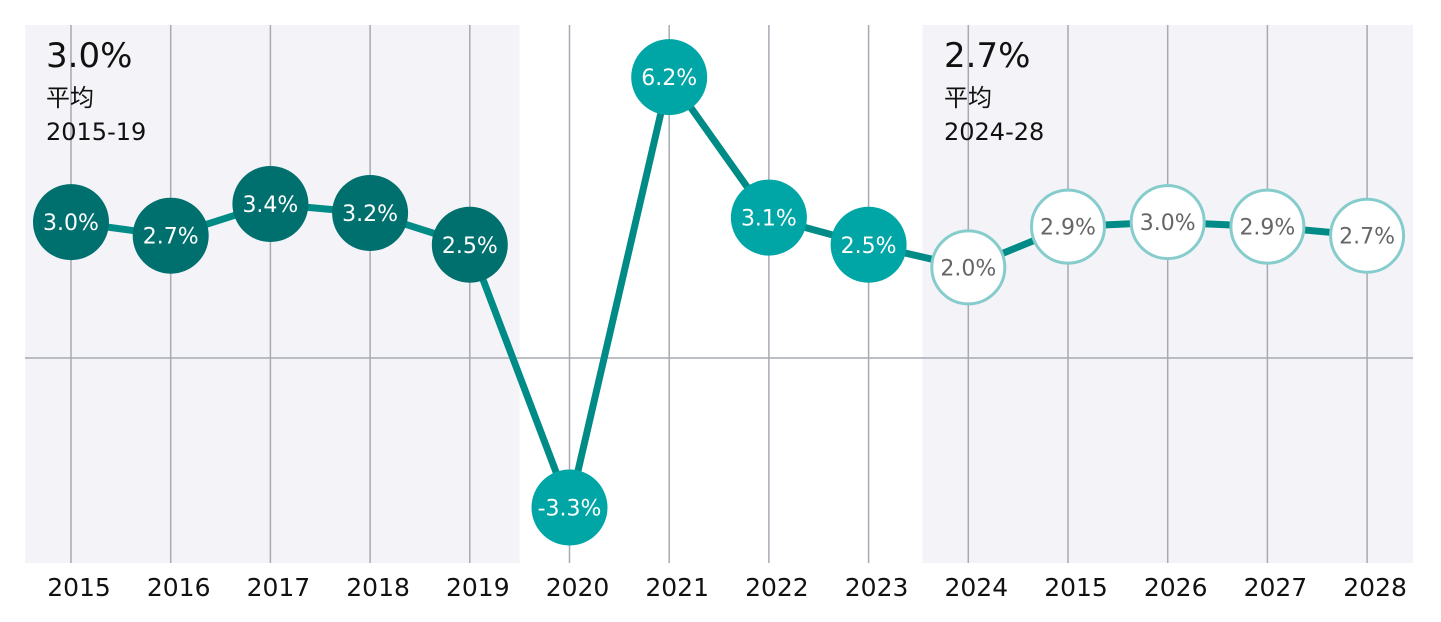  What do you see at coordinates (70, 98) in the screenshot?
I see `left-average-label: 平均` at bounding box center [70, 98].